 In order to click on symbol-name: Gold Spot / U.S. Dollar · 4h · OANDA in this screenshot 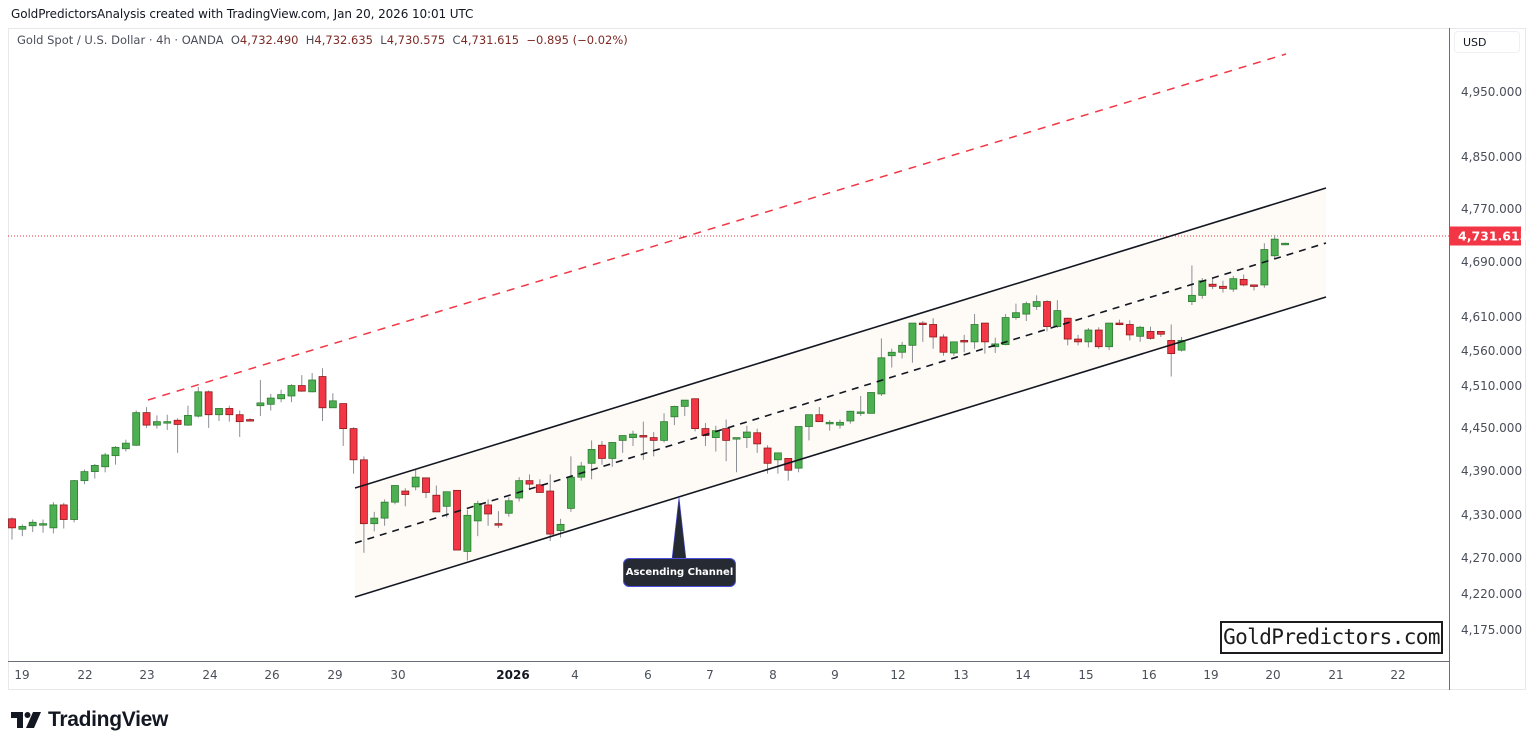, I will do `click(120, 40)`.